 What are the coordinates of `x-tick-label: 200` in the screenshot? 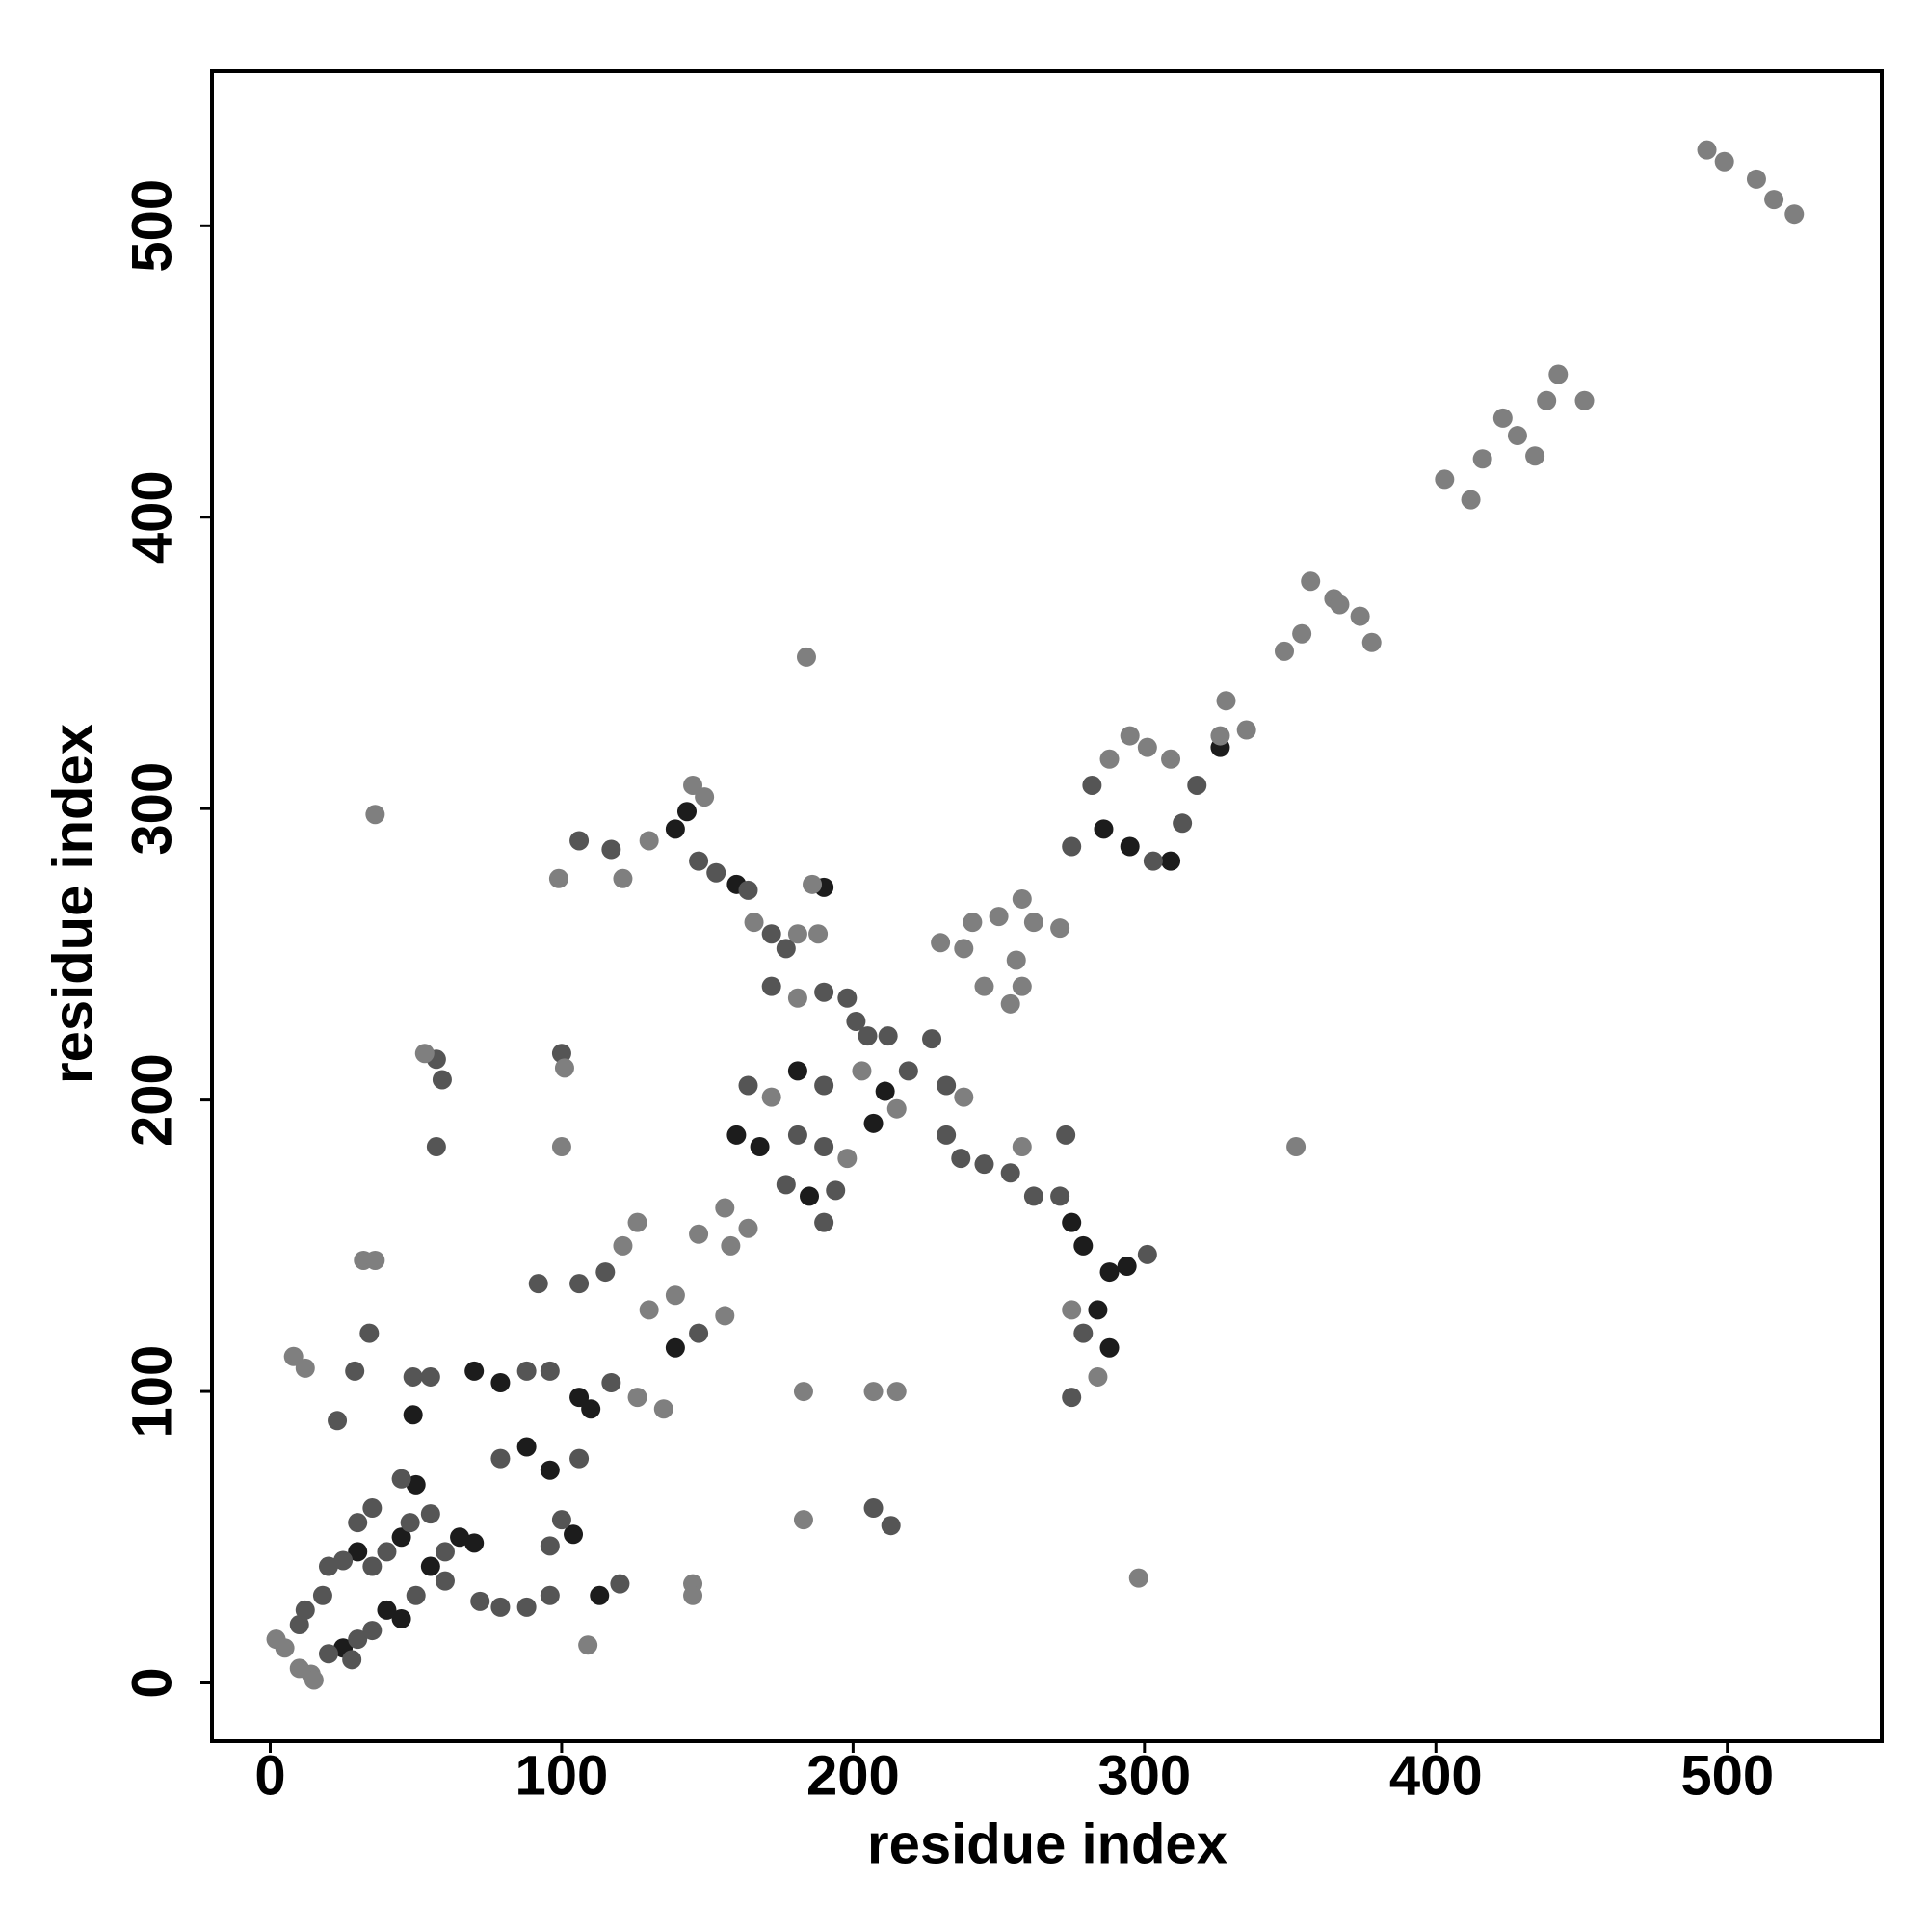 It's located at (853, 1775).